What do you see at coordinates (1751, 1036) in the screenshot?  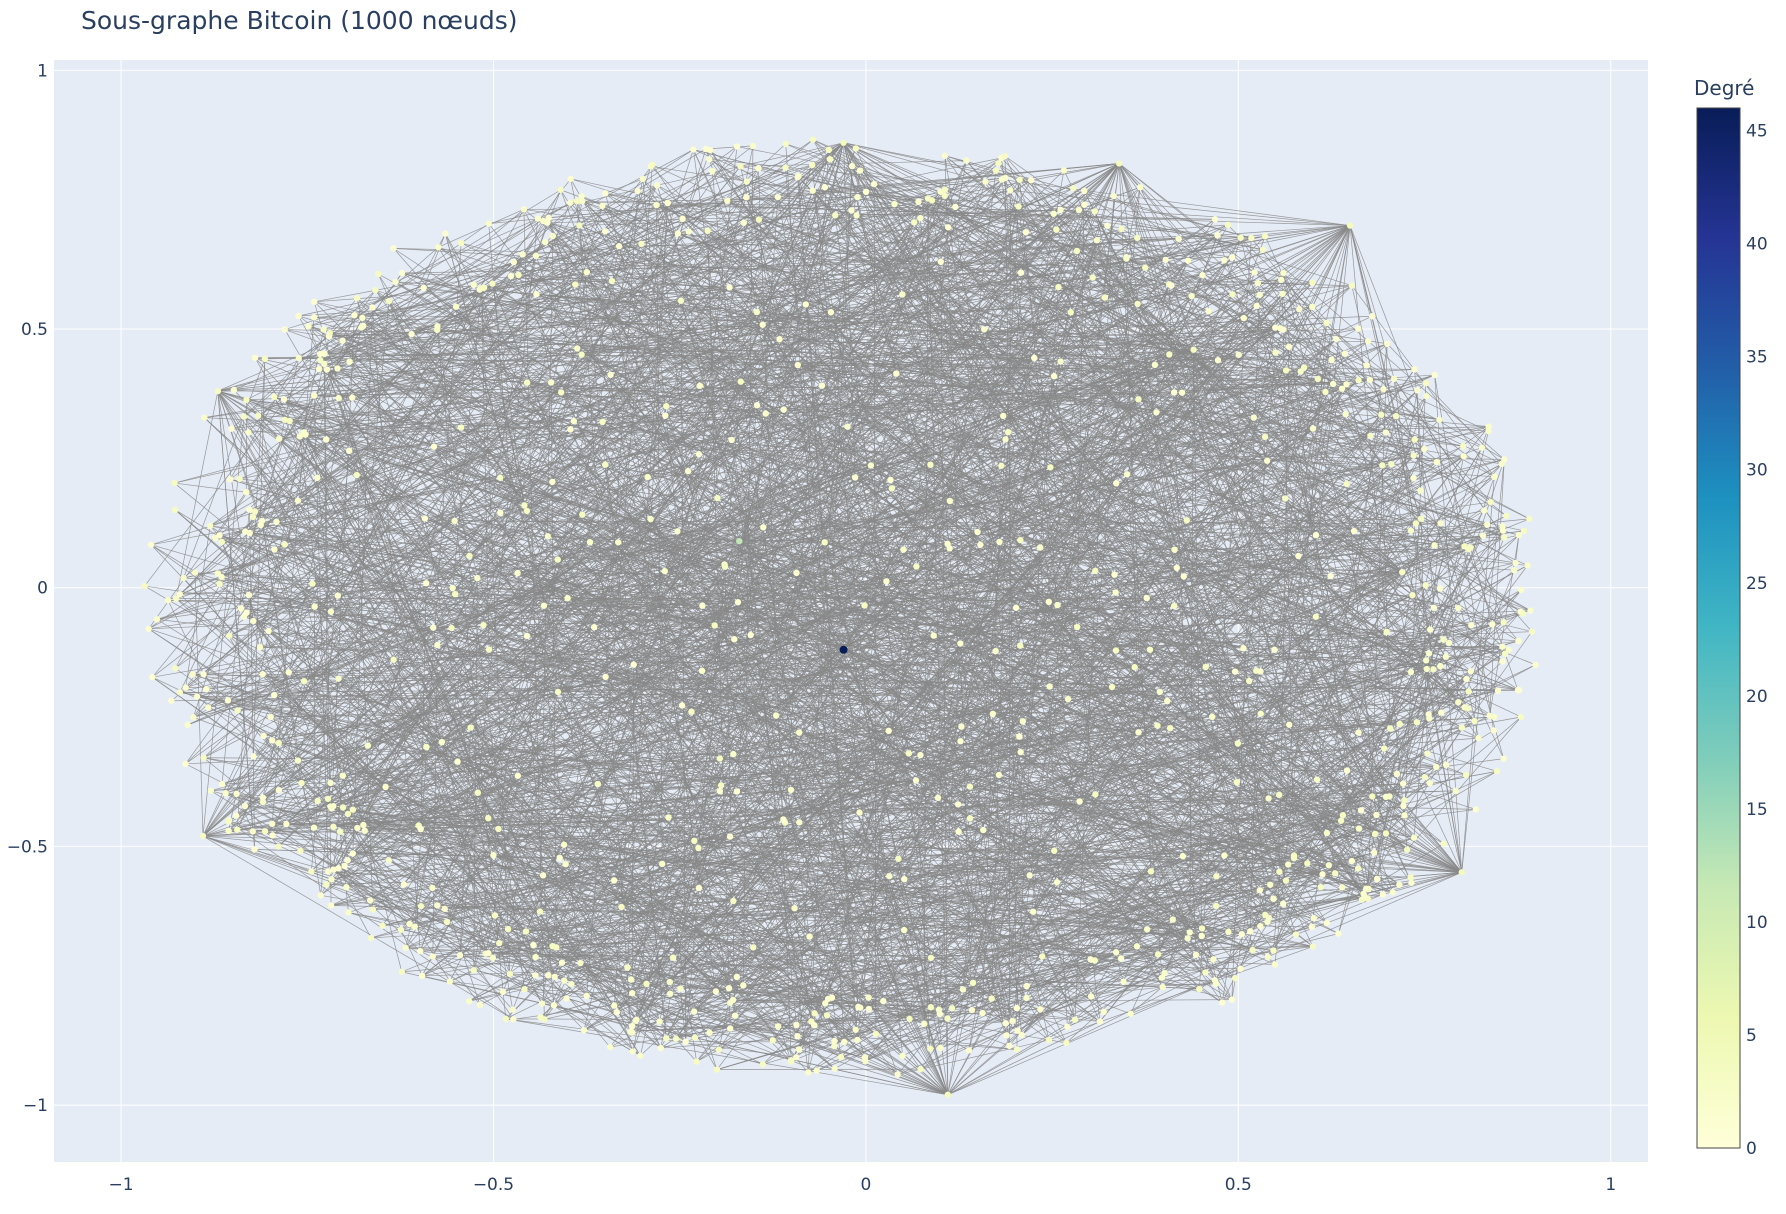 I see `colorbar-tick-label: 5` at bounding box center [1751, 1036].